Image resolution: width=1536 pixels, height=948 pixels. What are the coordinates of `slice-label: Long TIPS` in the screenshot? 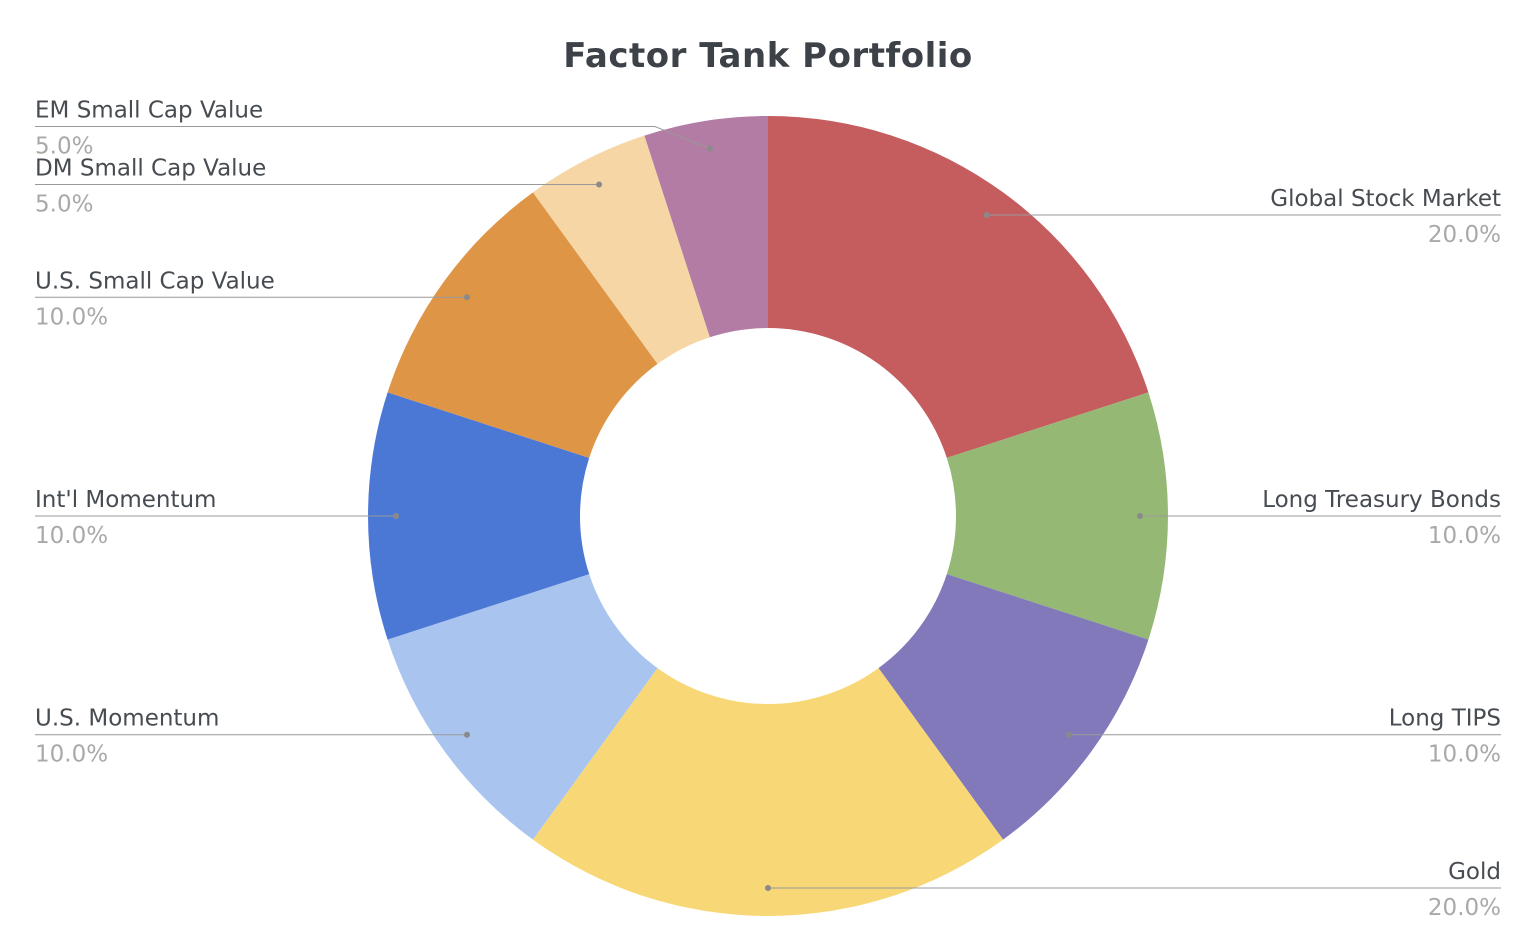 It's located at (1445, 719).